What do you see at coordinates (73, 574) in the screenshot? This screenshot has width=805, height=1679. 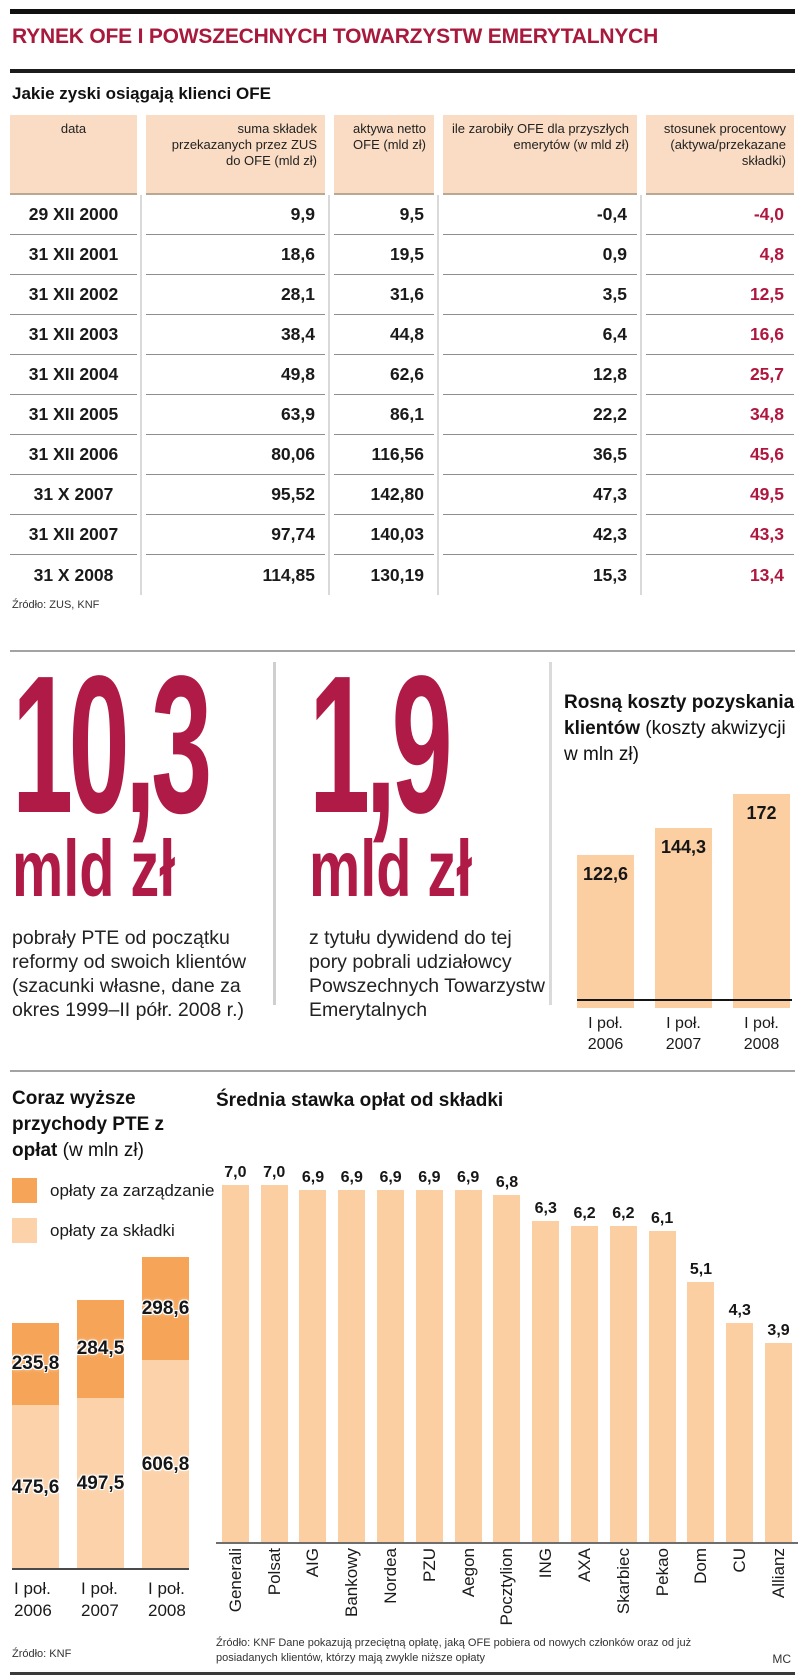 I see `table-cell: 31 X 2008` at bounding box center [73, 574].